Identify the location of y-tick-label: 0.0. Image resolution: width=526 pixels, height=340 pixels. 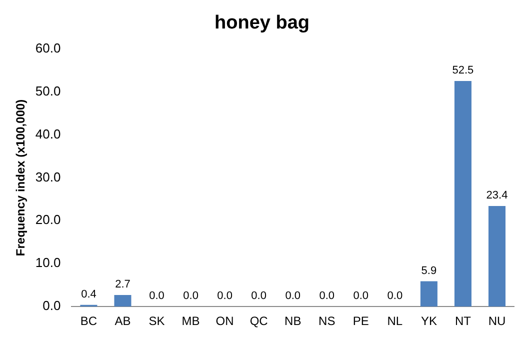
(51, 306).